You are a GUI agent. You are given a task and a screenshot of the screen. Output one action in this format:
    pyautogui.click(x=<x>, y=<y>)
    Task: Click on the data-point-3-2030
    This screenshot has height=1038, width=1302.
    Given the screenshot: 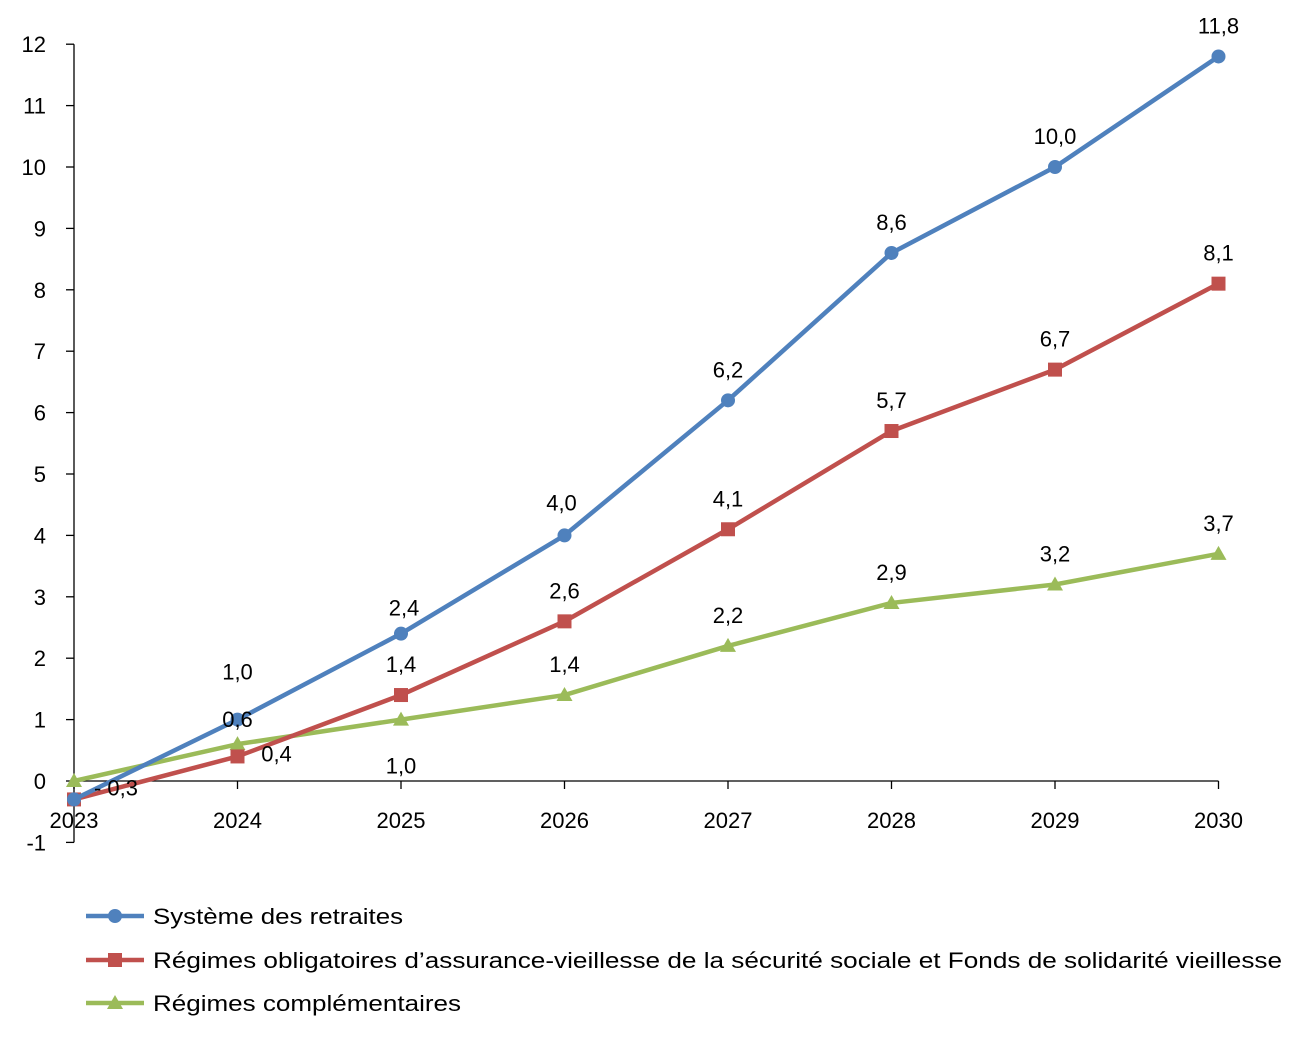 What is the action you would take?
    pyautogui.click(x=1218, y=552)
    